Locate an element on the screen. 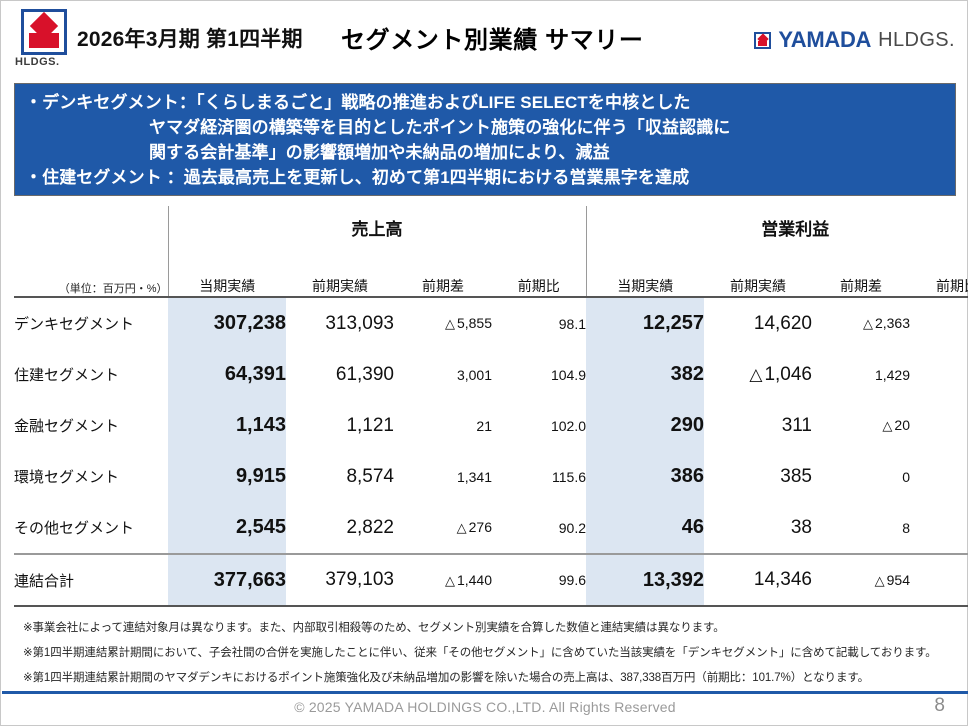 This screenshot has height=726, width=968. brand-name-primary: YAMADA is located at coordinates (825, 39).